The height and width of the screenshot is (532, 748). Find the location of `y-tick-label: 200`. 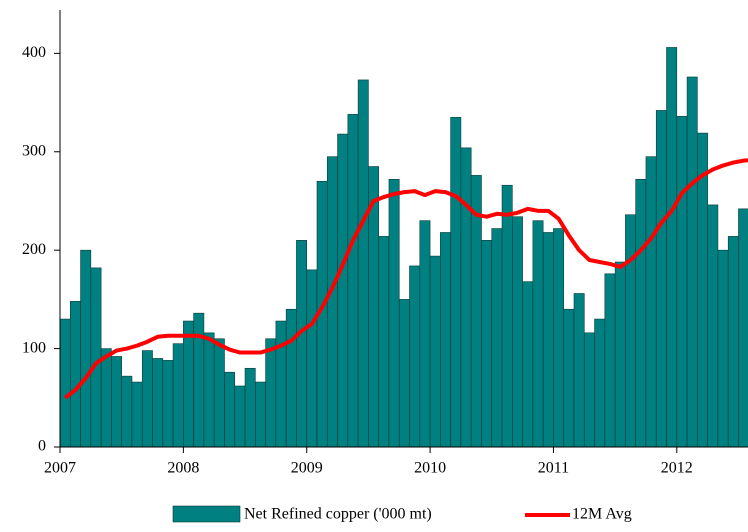

y-tick-label: 200 is located at coordinates (34, 249).